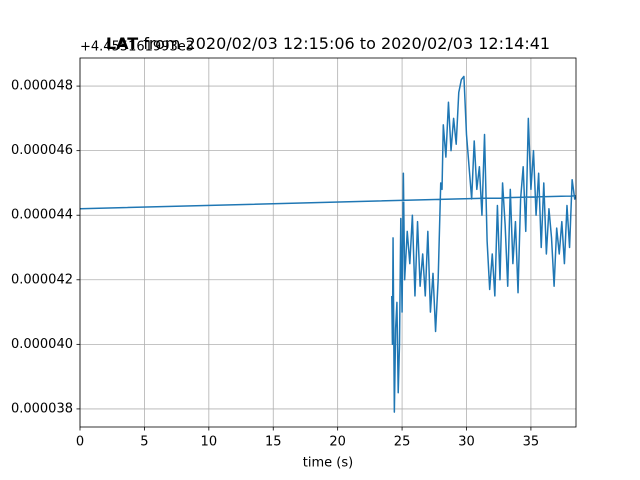 The height and width of the screenshot is (480, 640). What do you see at coordinates (144, 442) in the screenshot?
I see `x-tick-label: 5` at bounding box center [144, 442].